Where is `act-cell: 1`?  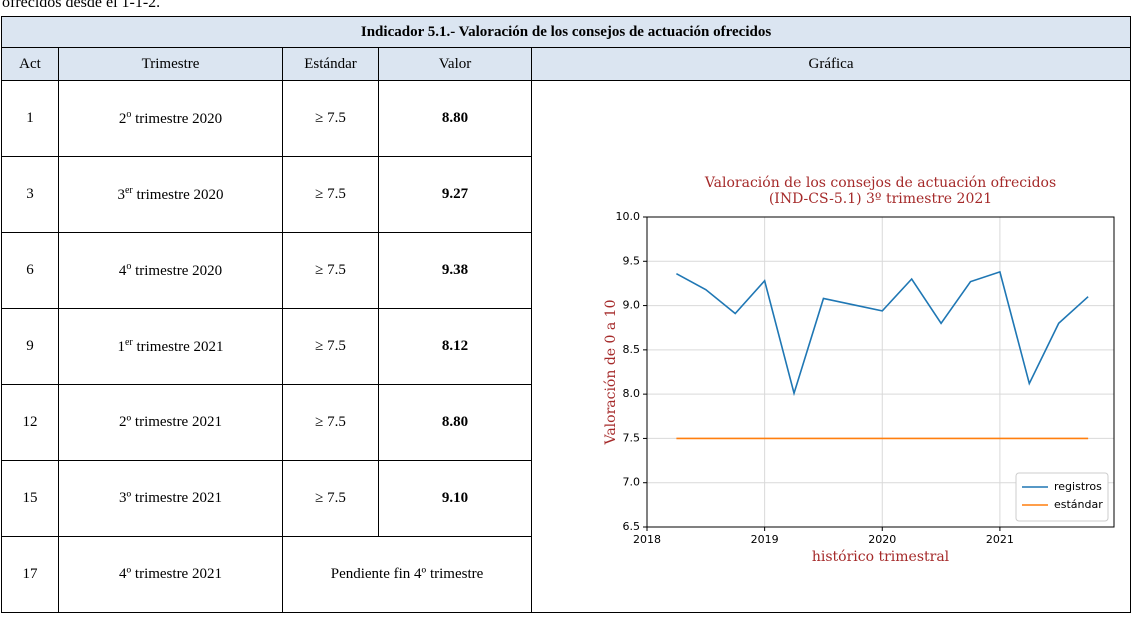
act-cell: 1 is located at coordinates (30, 118).